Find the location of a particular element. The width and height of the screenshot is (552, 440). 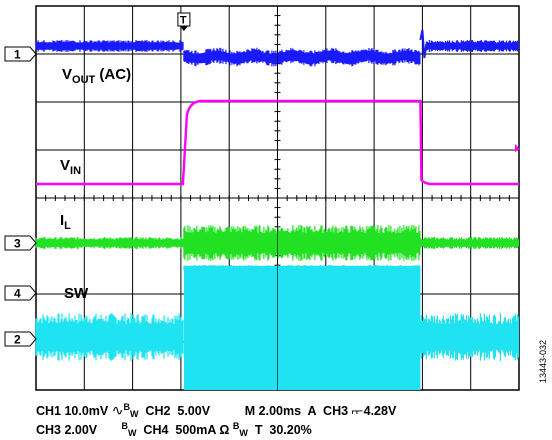

il-label: IL is located at coordinates (65, 222).